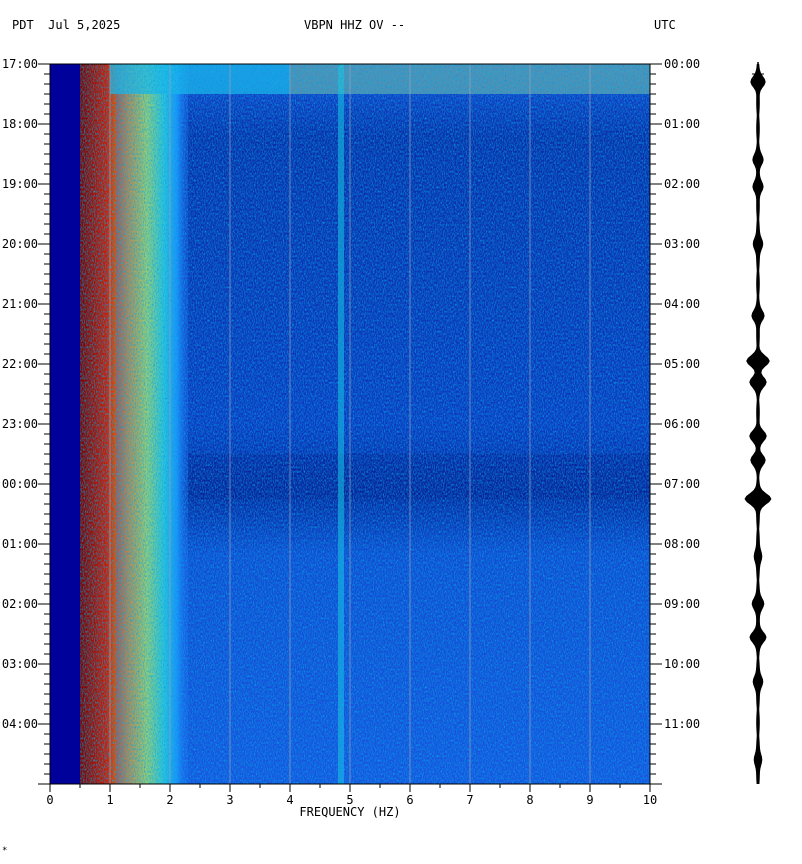 The height and width of the screenshot is (864, 802). I want to click on header-timezone: UTC, so click(665, 25).